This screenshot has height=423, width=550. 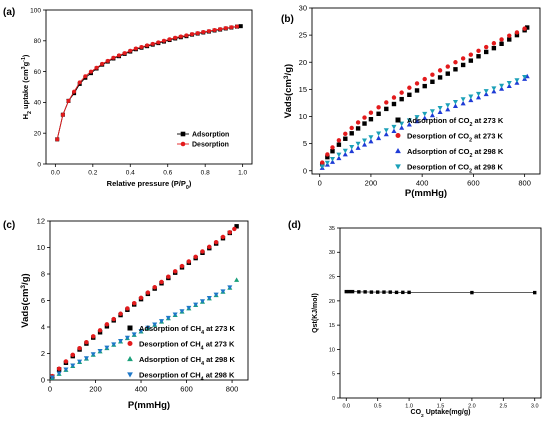 I want to click on series-line, so click(x=440, y=292).